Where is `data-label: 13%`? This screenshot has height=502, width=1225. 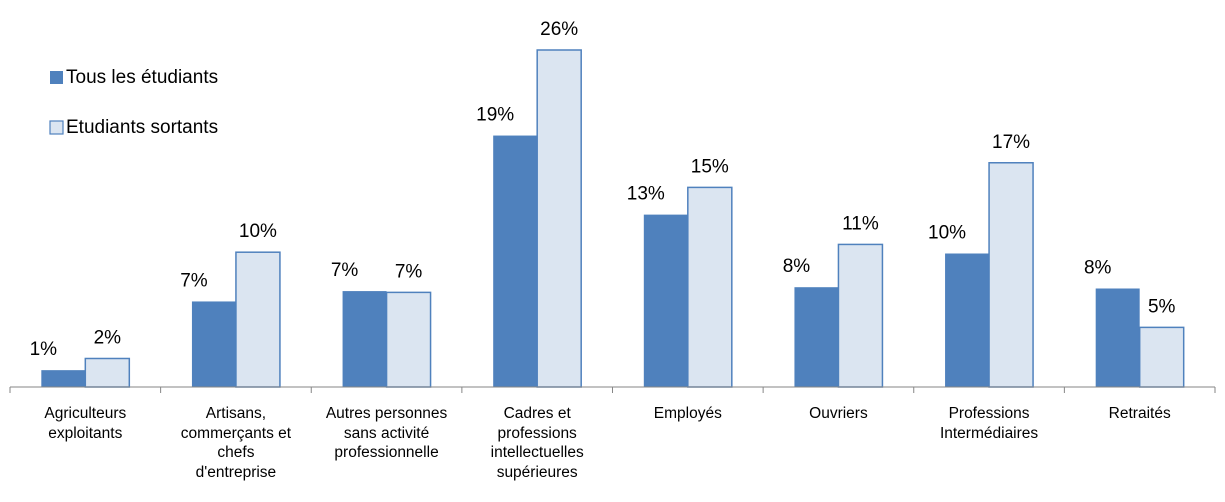
data-label: 13% is located at coordinates (646, 194).